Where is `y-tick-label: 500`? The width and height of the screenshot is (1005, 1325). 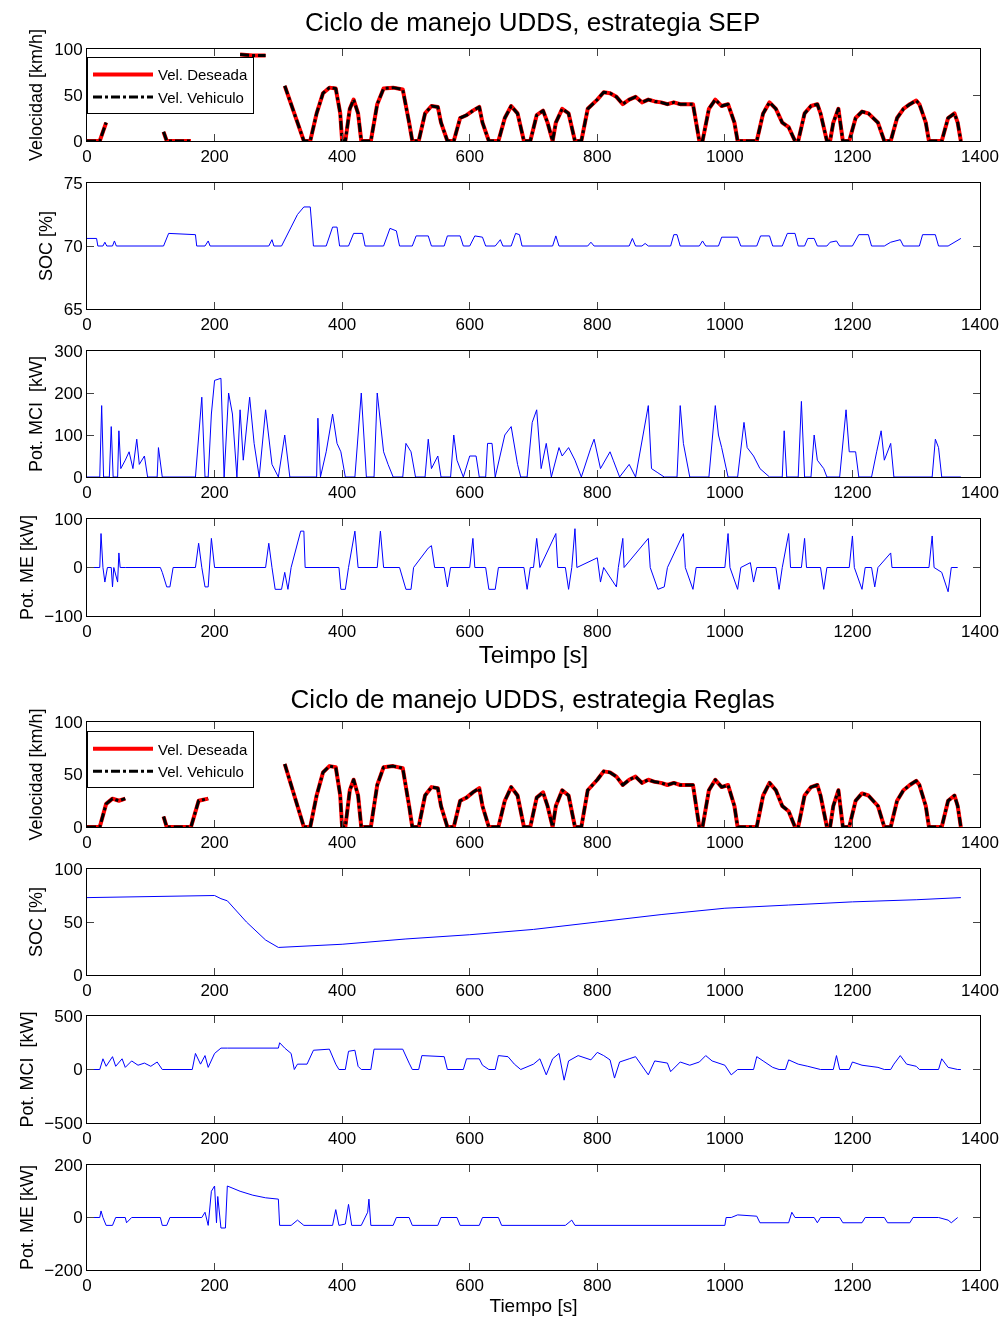 y-tick-label: 500 is located at coordinates (68, 1016).